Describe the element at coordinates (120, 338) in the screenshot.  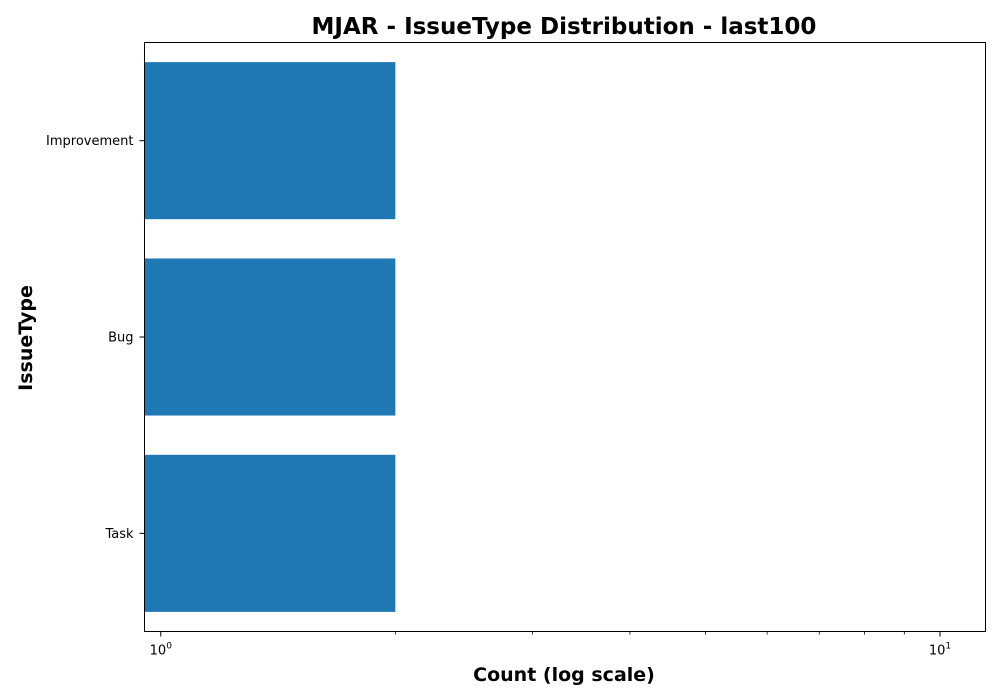
I see `y-tick-label-bug: Bug` at that location.